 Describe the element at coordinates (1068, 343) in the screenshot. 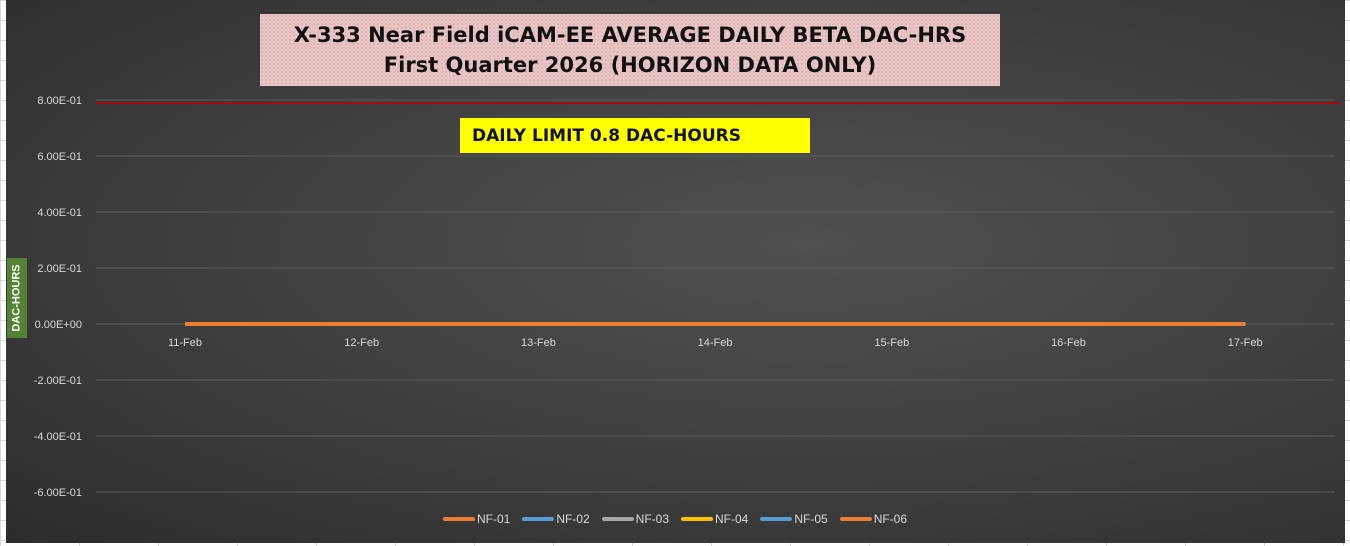

I see `x-tick-label: 16-Feb` at that location.